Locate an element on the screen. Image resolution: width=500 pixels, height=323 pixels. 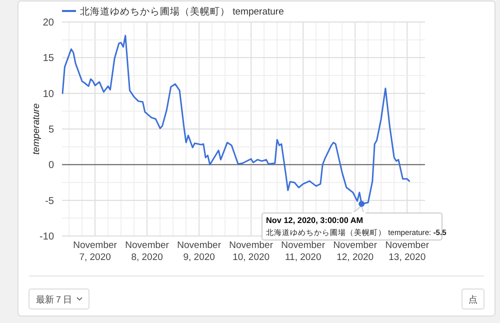
x-tick-label: November 11, 2020 is located at coordinates (303, 251).